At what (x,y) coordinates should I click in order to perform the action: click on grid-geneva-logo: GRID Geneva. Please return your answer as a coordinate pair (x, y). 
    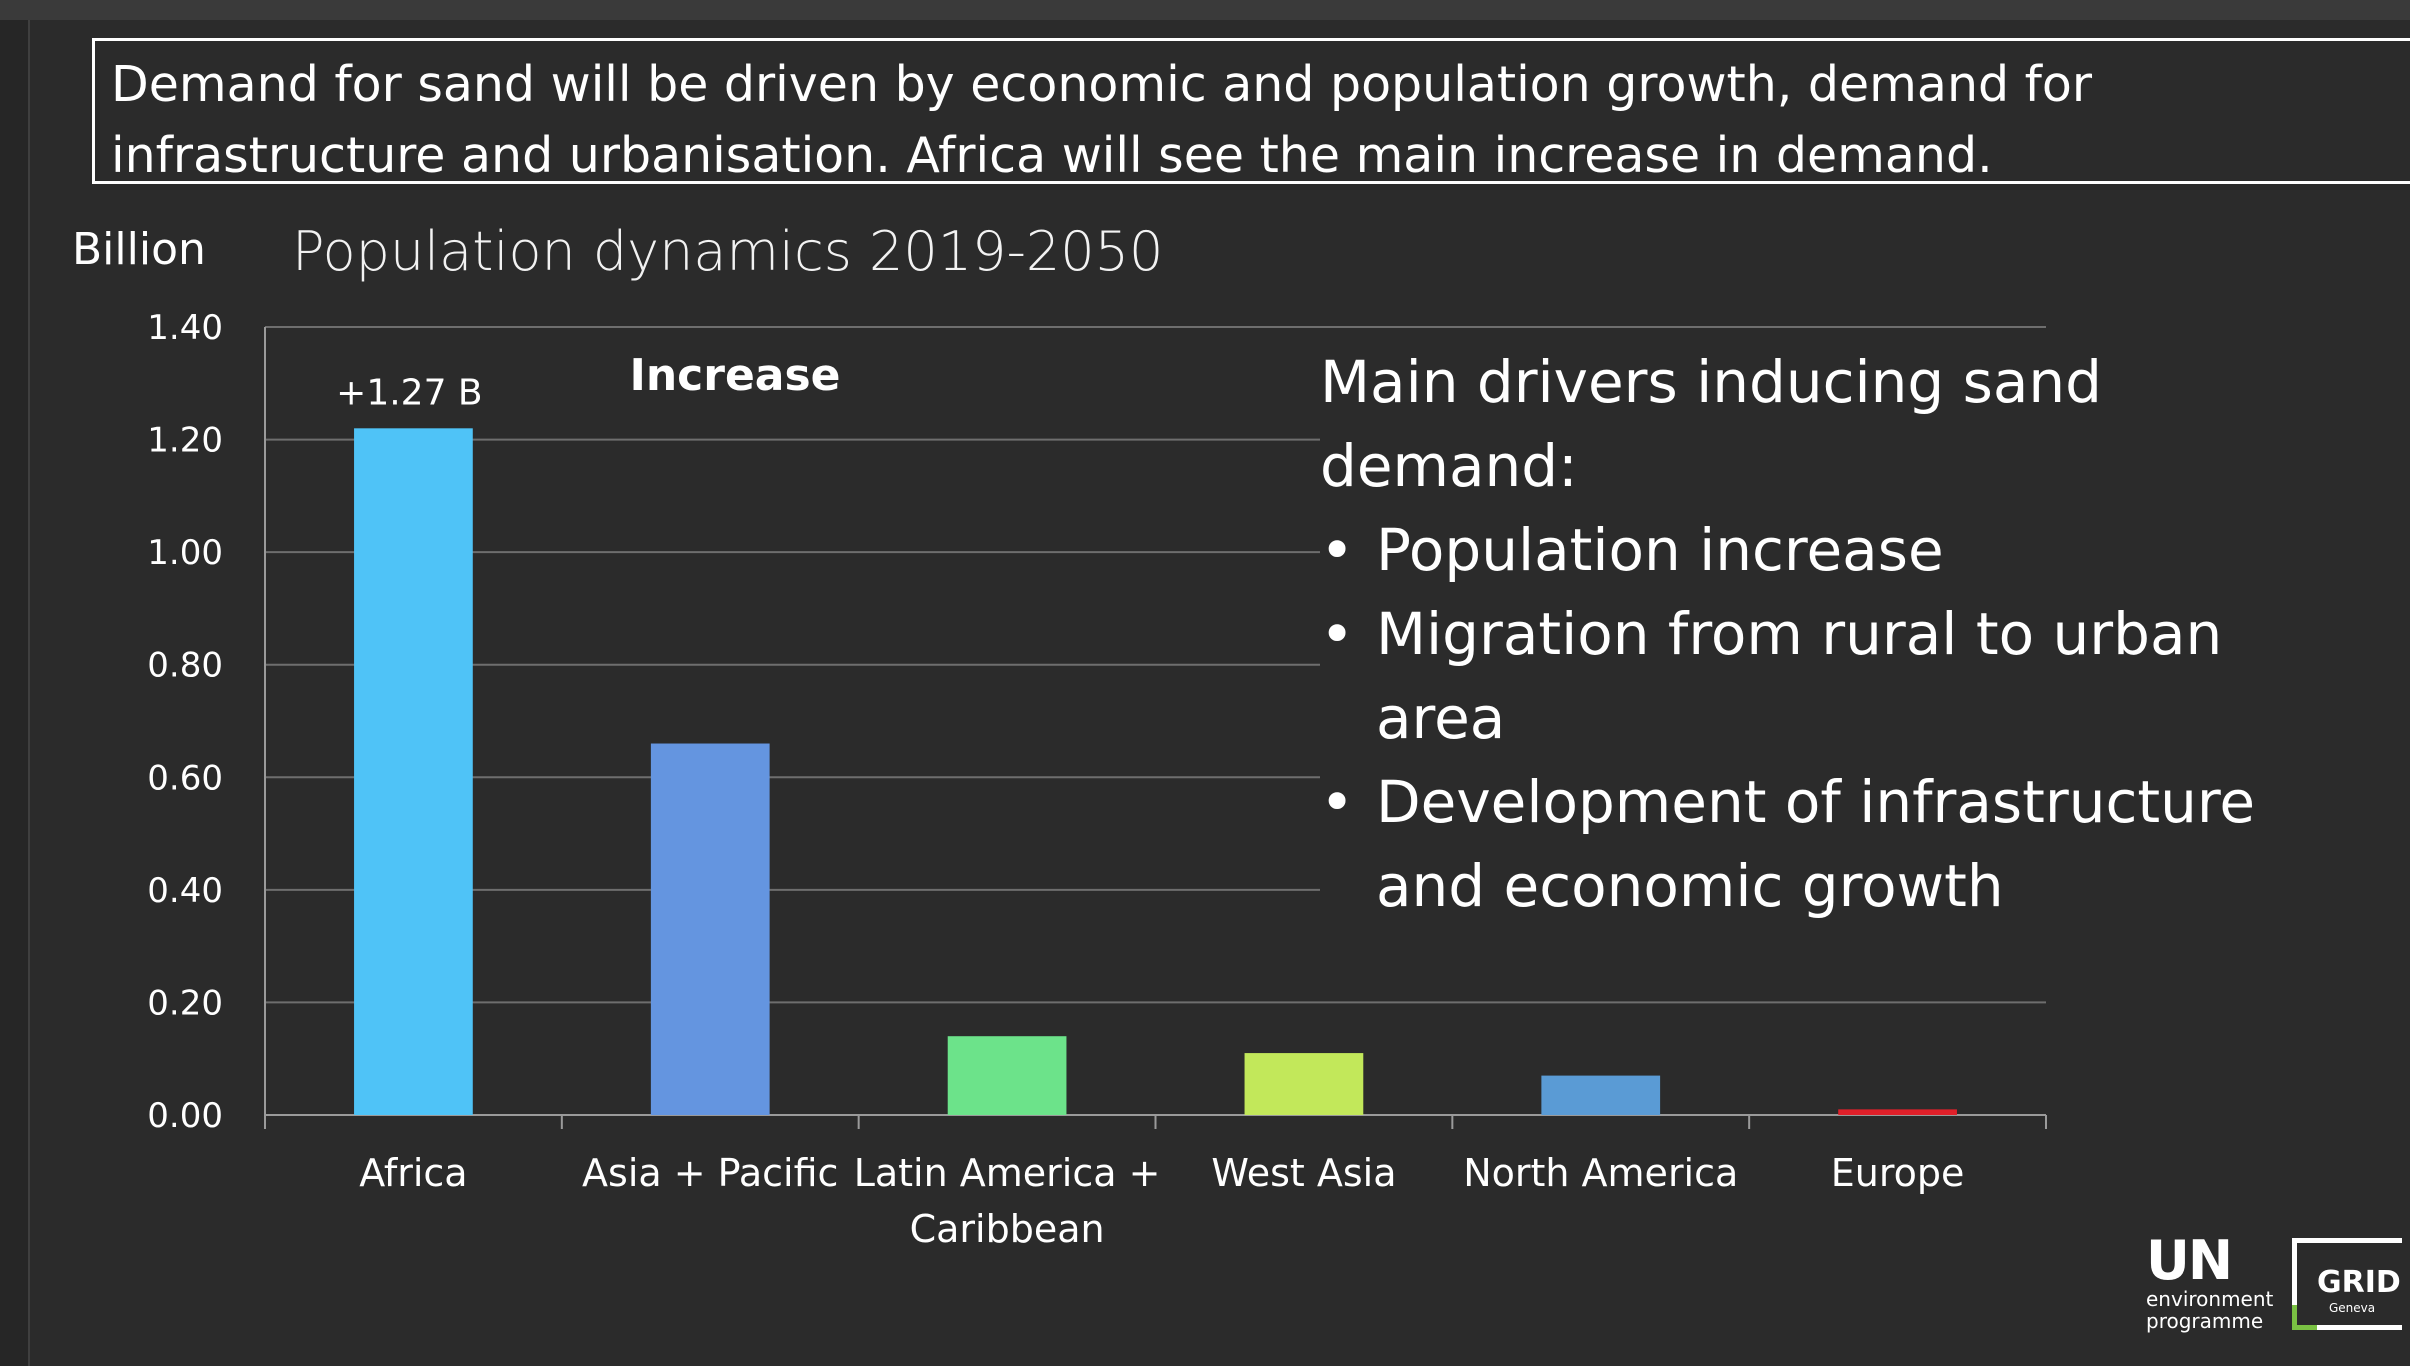
    Looking at the image, I should click on (2347, 1284).